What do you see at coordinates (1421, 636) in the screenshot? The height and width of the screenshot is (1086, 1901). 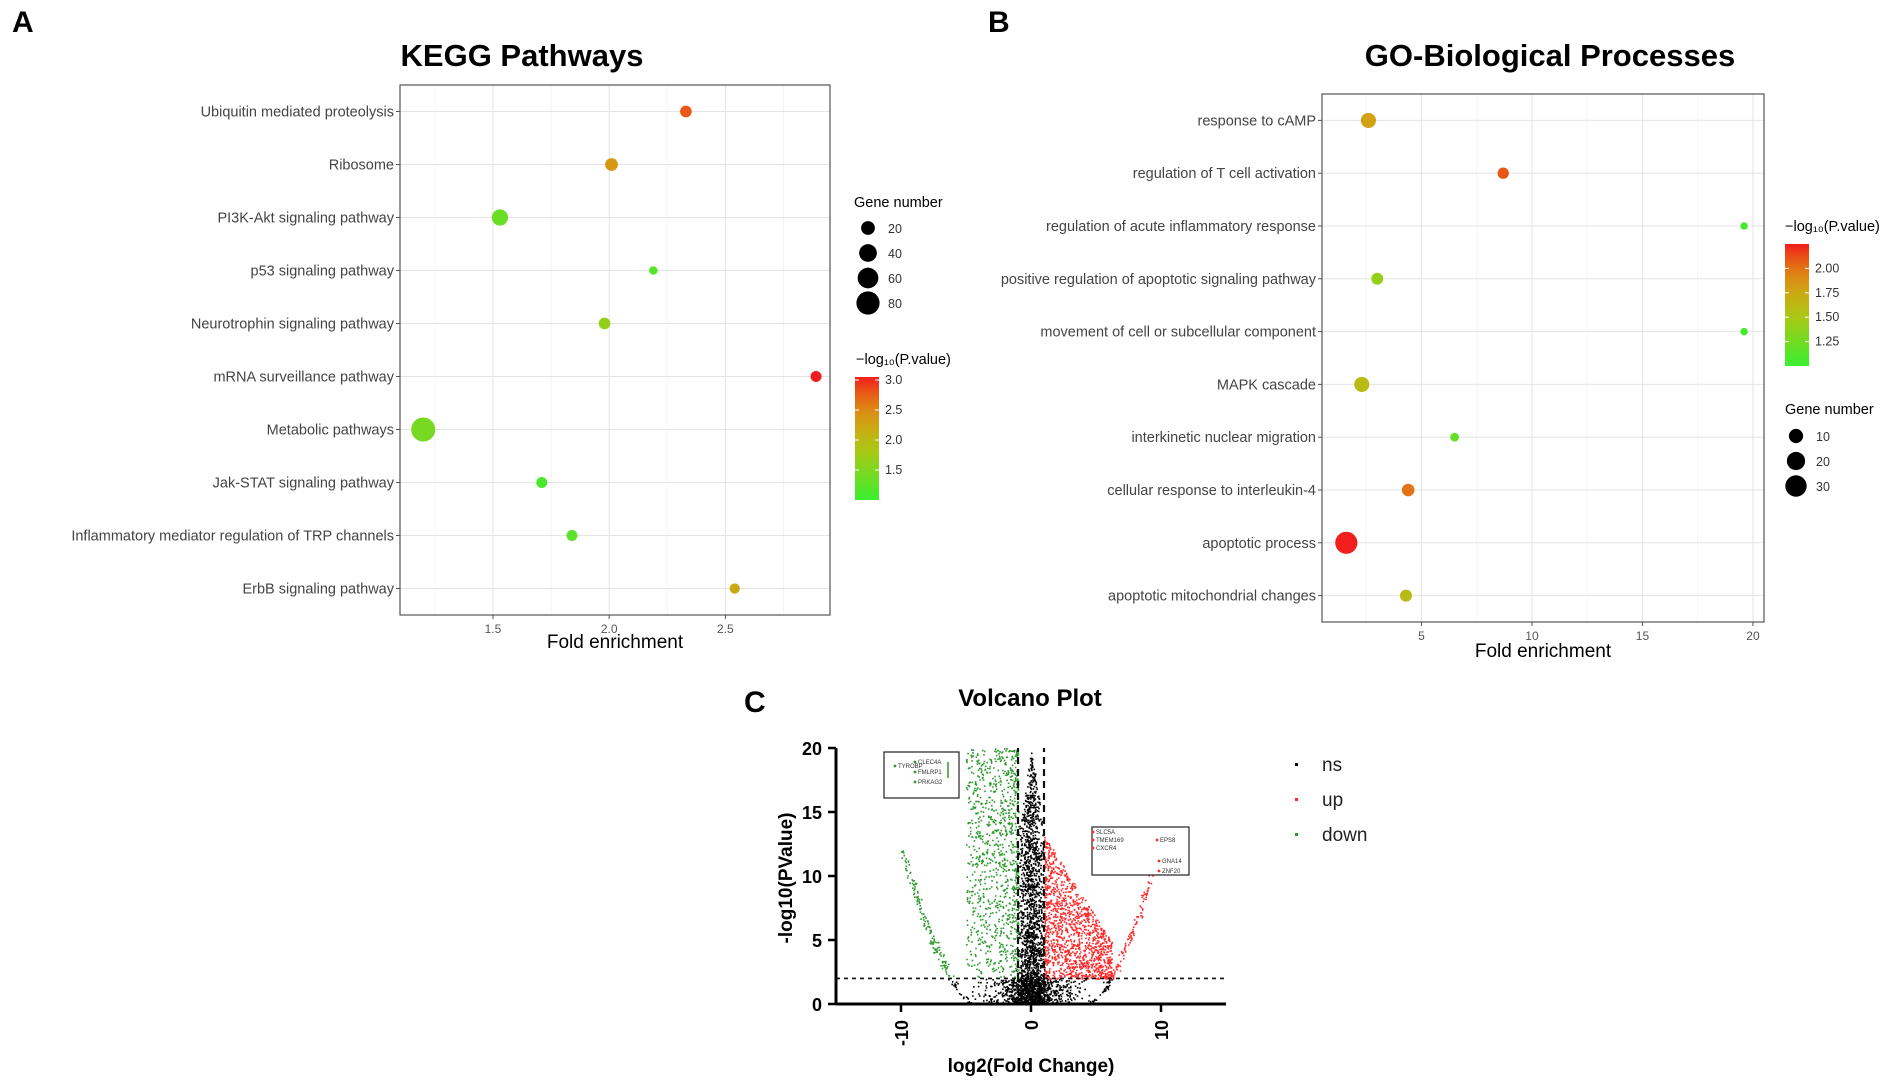 I see `x-tick-label: 5` at bounding box center [1421, 636].